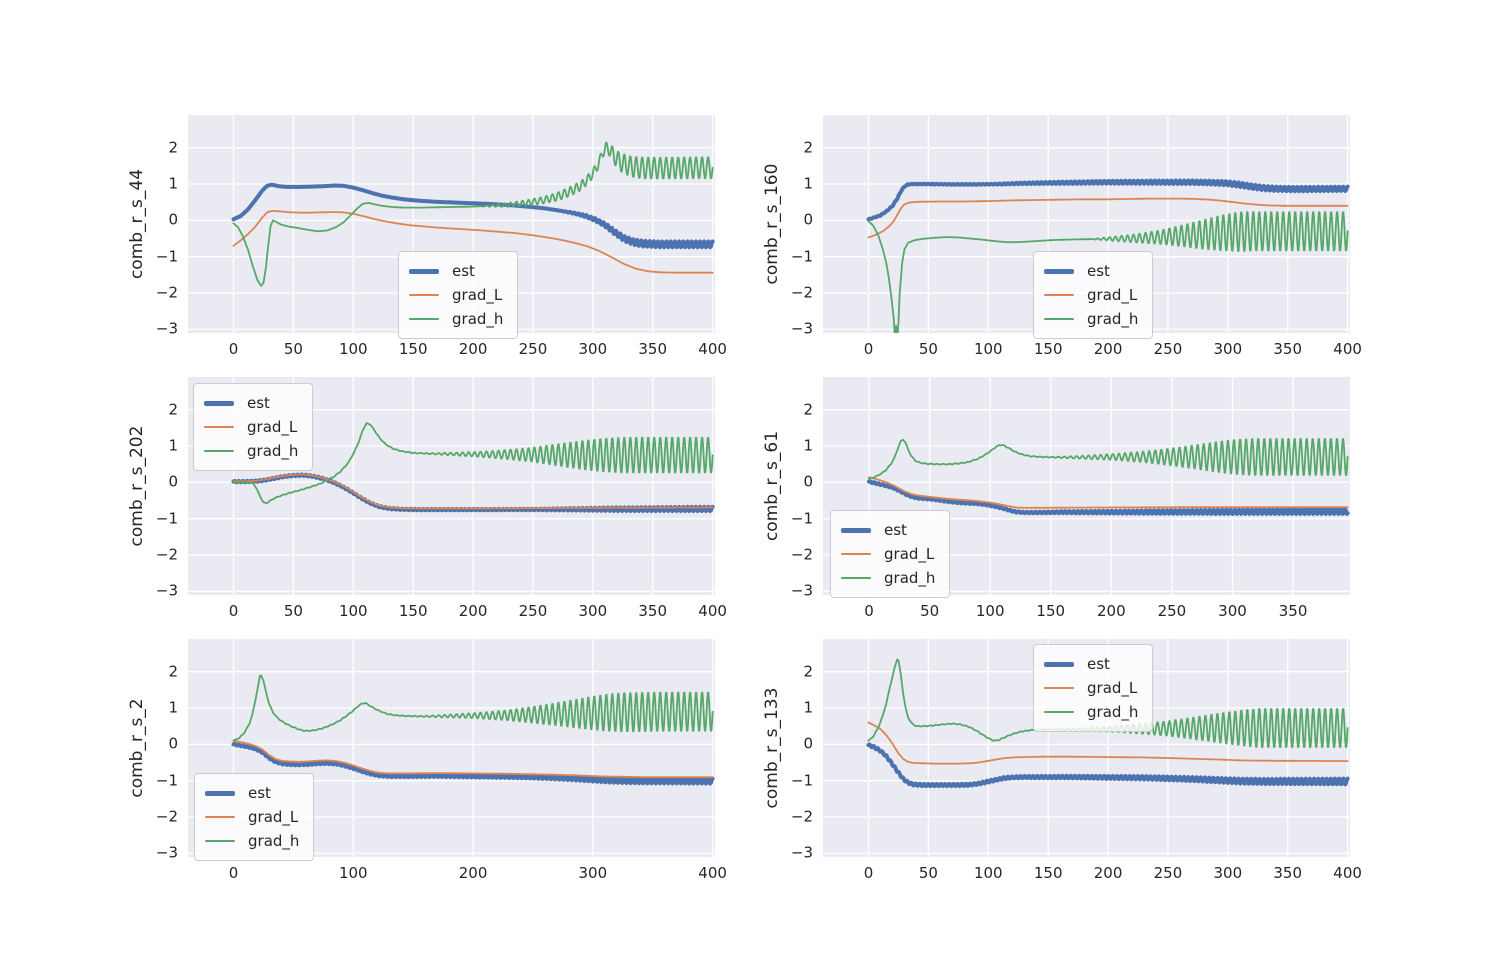 The image size is (1500, 961). What do you see at coordinates (424, 295) in the screenshot?
I see `legend-swatch-grad_L` at bounding box center [424, 295].